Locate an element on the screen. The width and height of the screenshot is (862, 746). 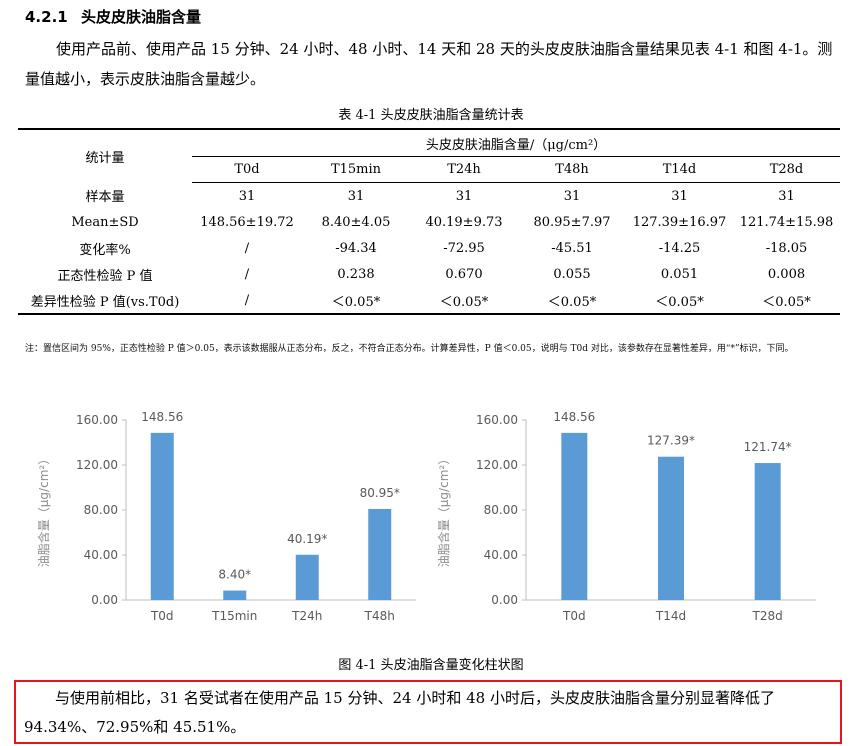
table-row: 正态性检验 P 值 / 0.238 0.670 0.055 0.051 0.008 is located at coordinates (429, 274).